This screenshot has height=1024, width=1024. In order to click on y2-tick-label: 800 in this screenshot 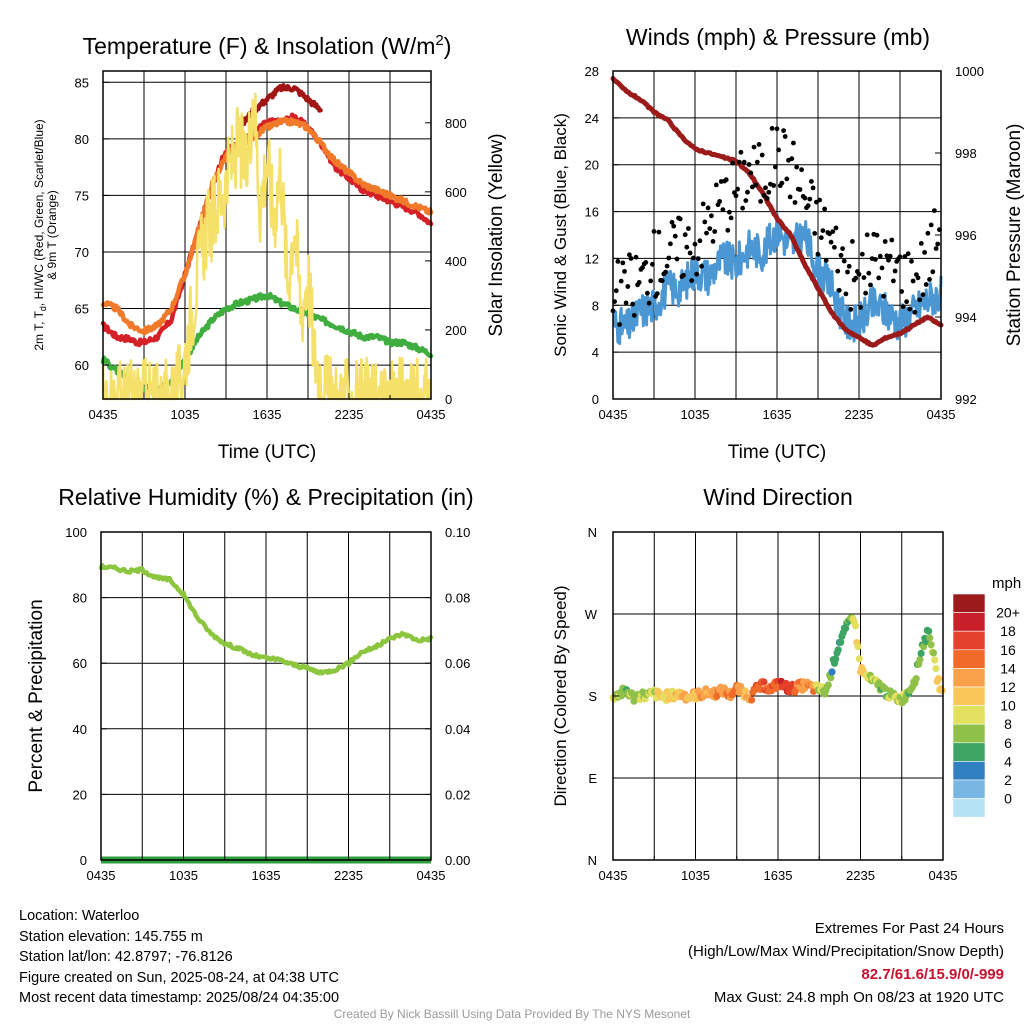, I will do `click(456, 123)`.